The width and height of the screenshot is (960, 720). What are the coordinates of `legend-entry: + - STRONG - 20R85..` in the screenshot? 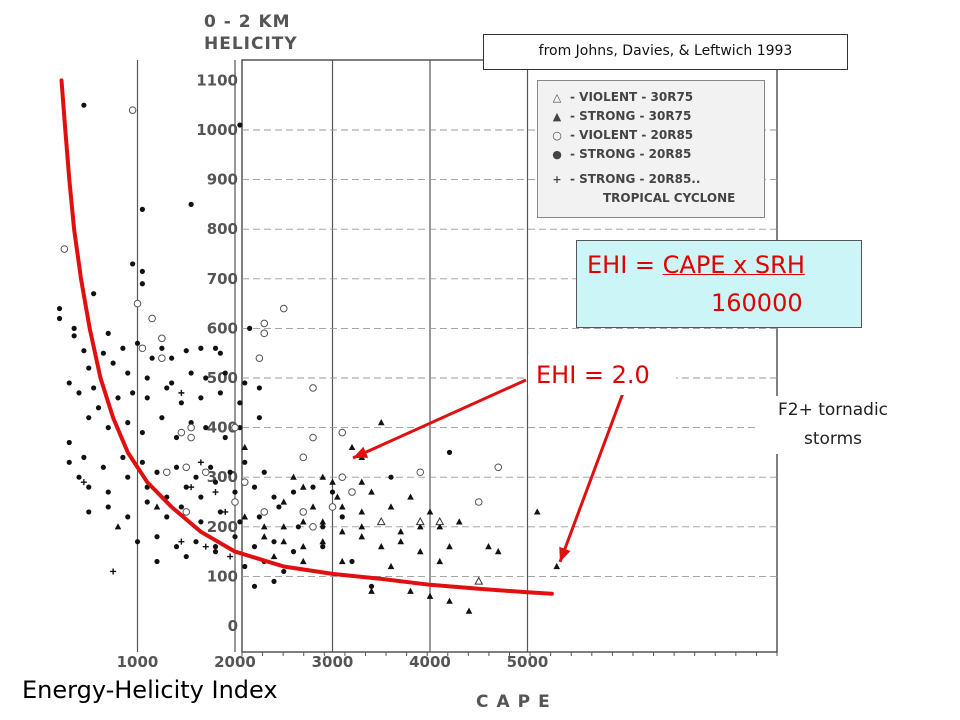 It's located at (656, 179).